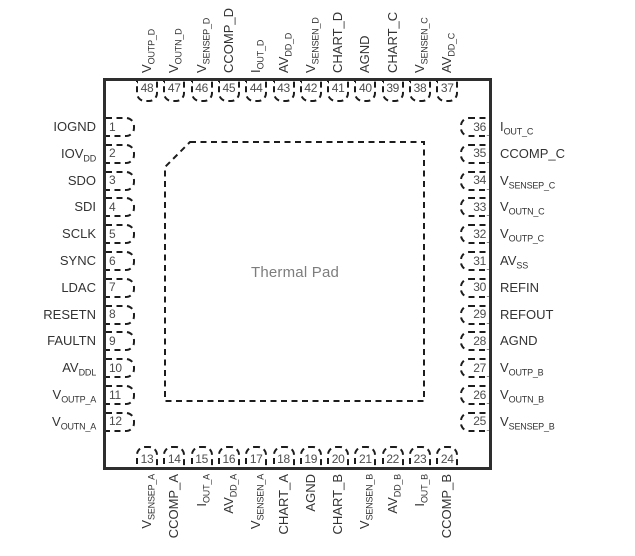  Describe the element at coordinates (79, 234) in the screenshot. I see `pin-label-base: SCLK` at that location.